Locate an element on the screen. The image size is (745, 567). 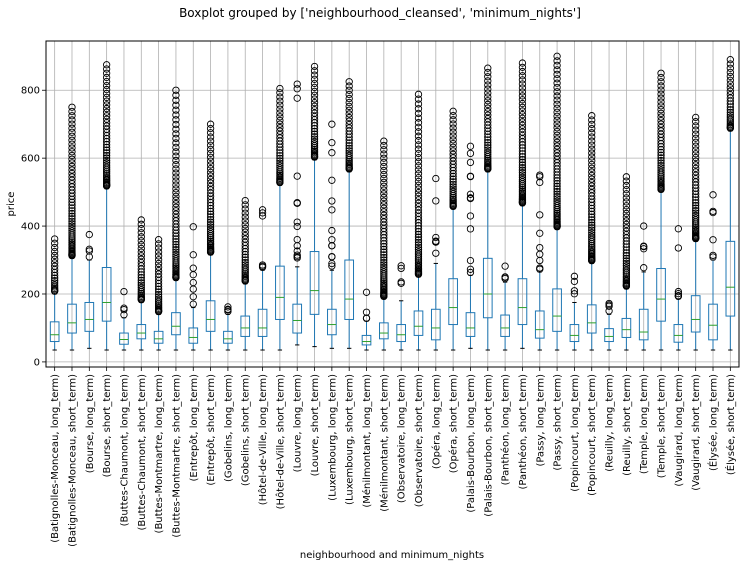
x-tick-label: (Vaugirard, short_term) is located at coordinates (696, 432).